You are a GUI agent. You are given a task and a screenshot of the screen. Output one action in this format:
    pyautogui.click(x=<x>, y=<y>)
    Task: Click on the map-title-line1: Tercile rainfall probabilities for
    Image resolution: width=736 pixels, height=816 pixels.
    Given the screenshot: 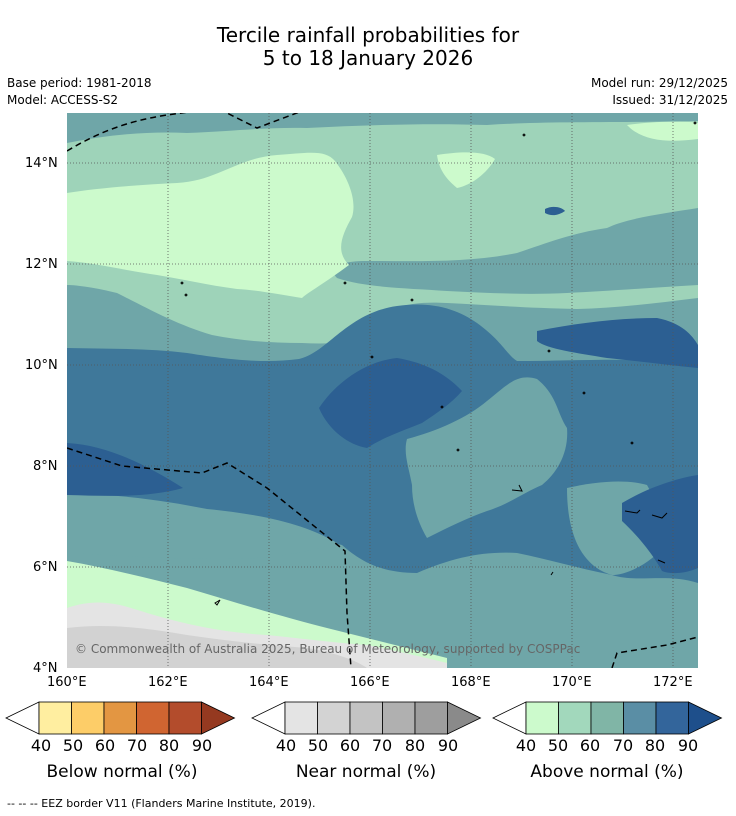 What is the action you would take?
    pyautogui.click(x=368, y=35)
    